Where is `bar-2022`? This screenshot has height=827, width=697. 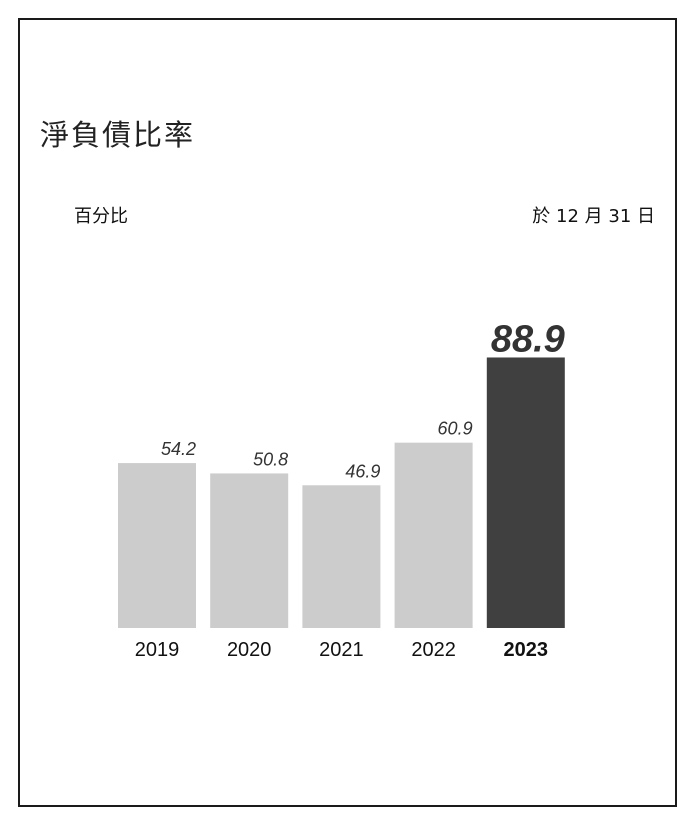 bar-2022 is located at coordinates (433, 535).